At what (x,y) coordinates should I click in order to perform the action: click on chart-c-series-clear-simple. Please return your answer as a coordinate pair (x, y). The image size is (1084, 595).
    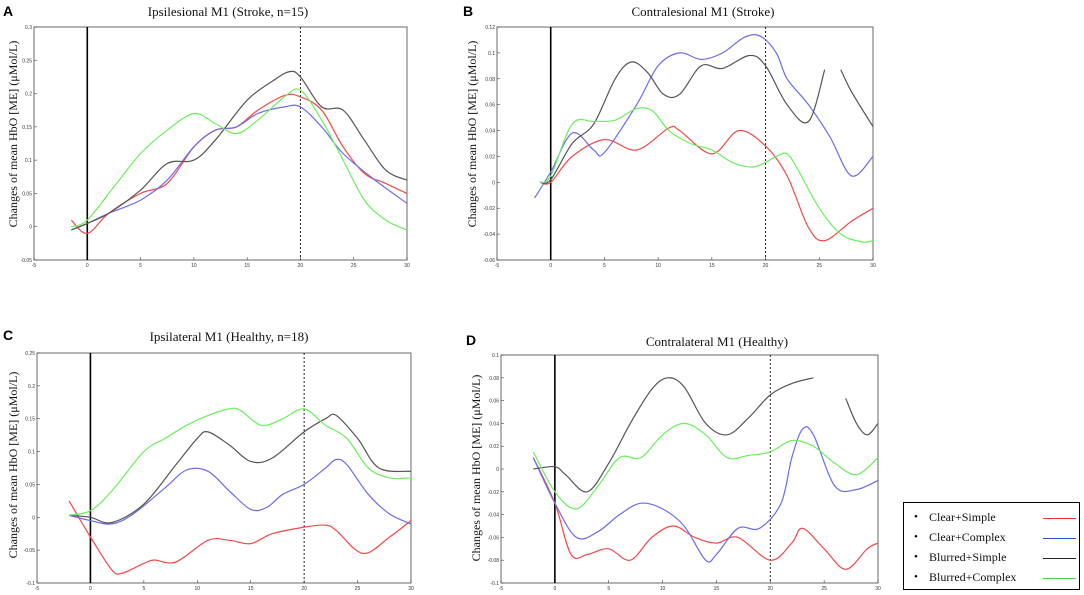
    Looking at the image, I should click on (240, 537).